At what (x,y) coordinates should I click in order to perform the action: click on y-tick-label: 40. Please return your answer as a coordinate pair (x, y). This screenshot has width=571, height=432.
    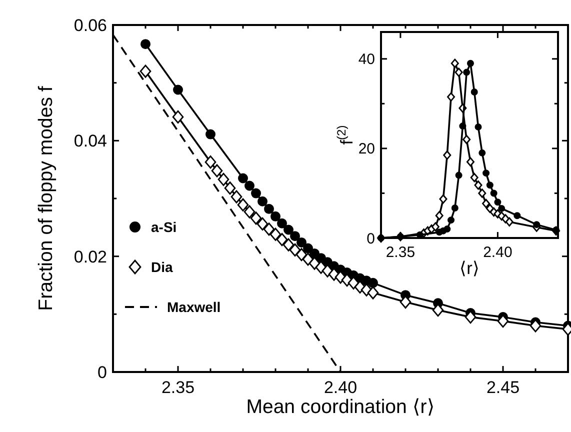
    Looking at the image, I should click on (366, 59).